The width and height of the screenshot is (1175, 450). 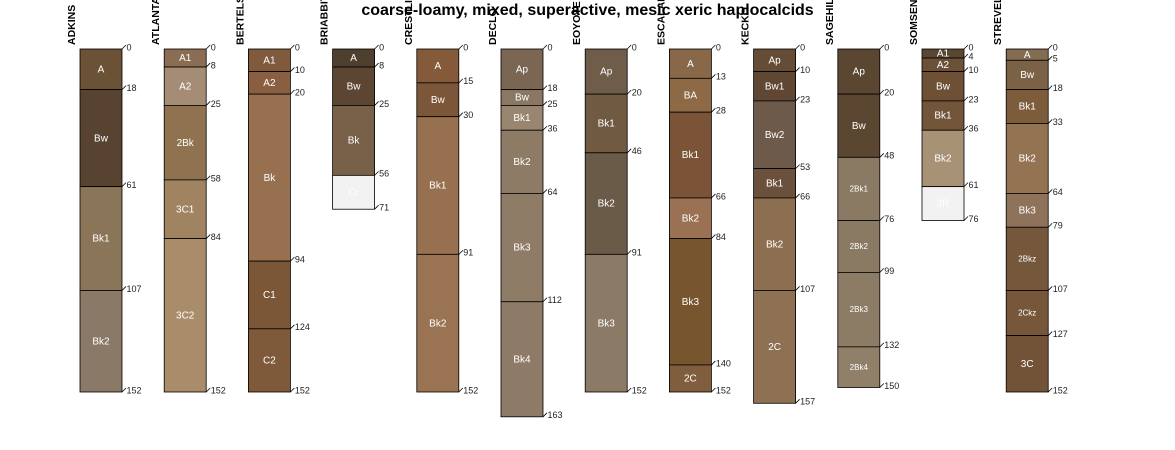 What do you see at coordinates (325, 22) in the screenshot?
I see `profile-name: BRIABBIT` at bounding box center [325, 22].